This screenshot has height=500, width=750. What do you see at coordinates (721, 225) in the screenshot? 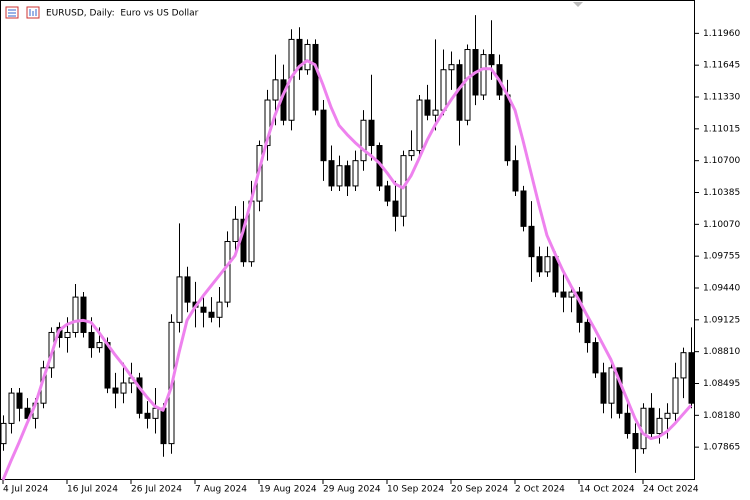
I see `y-tick-label: 1.10070` at bounding box center [721, 225].